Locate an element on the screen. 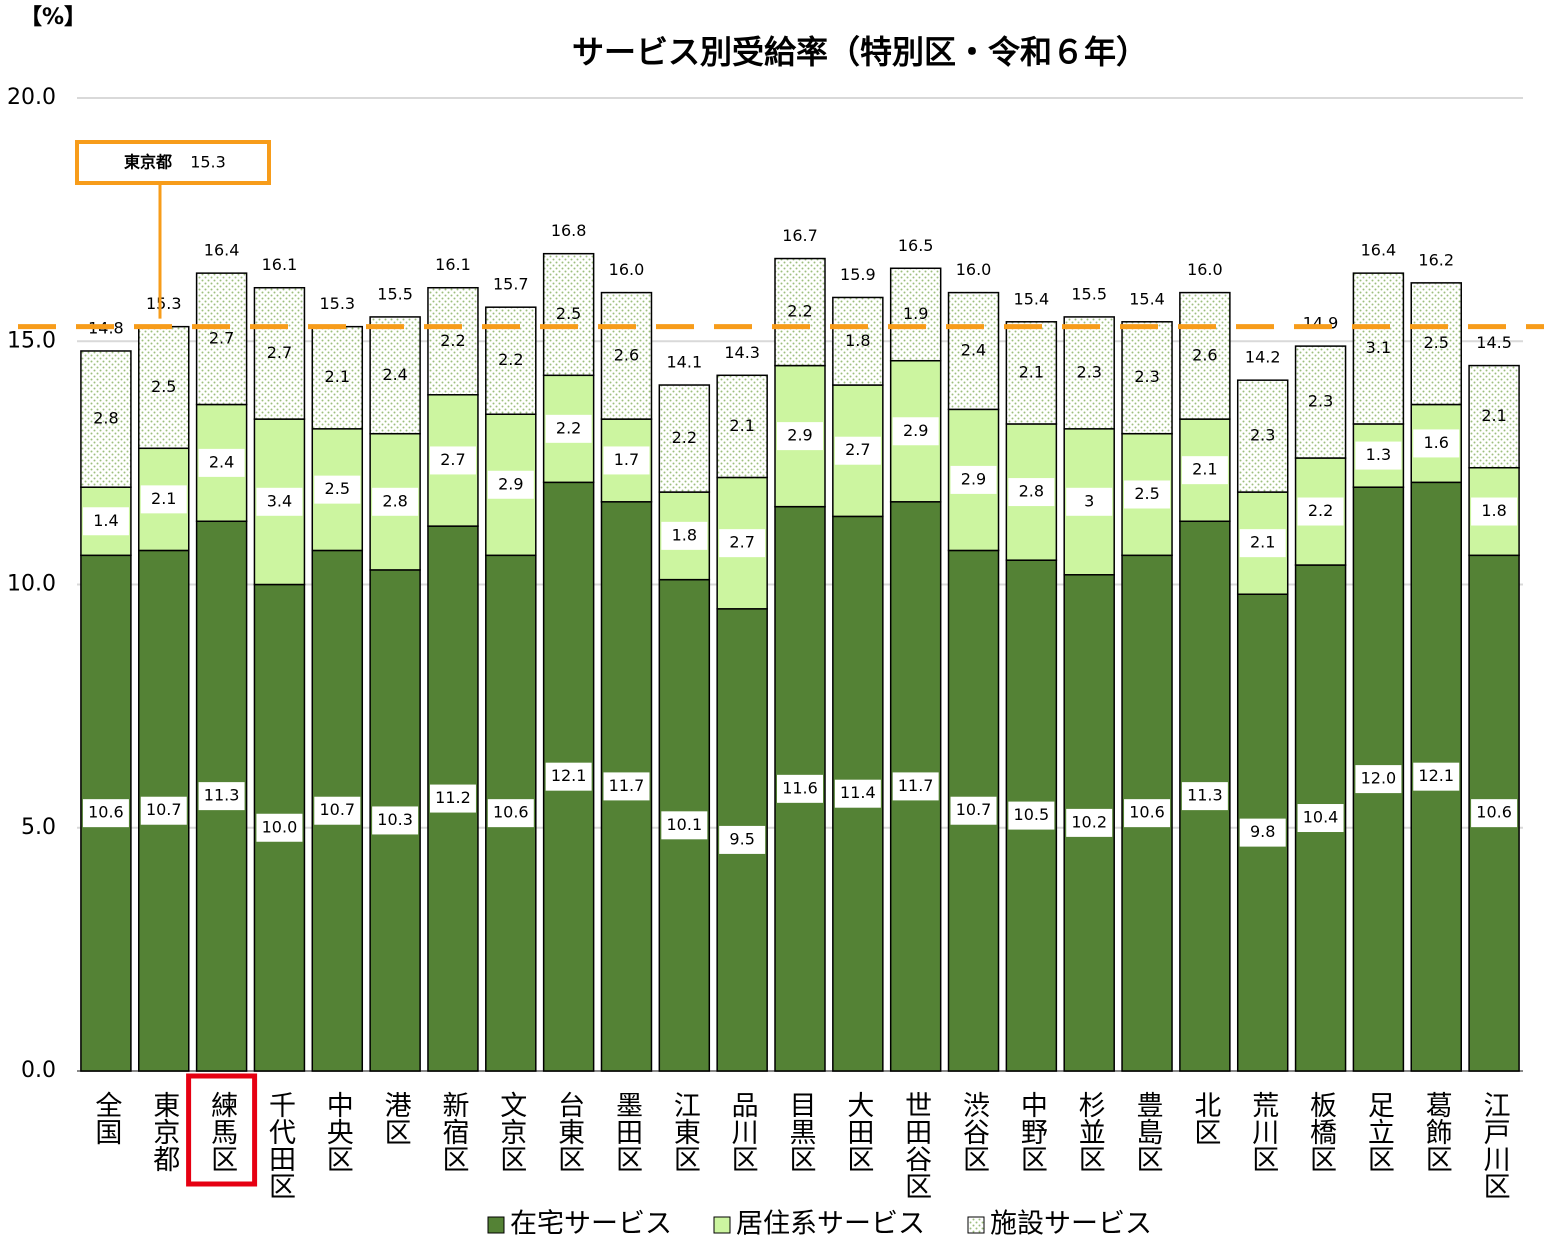 The width and height of the screenshot is (1544, 1239). total-label: 15.7 is located at coordinates (511, 284).